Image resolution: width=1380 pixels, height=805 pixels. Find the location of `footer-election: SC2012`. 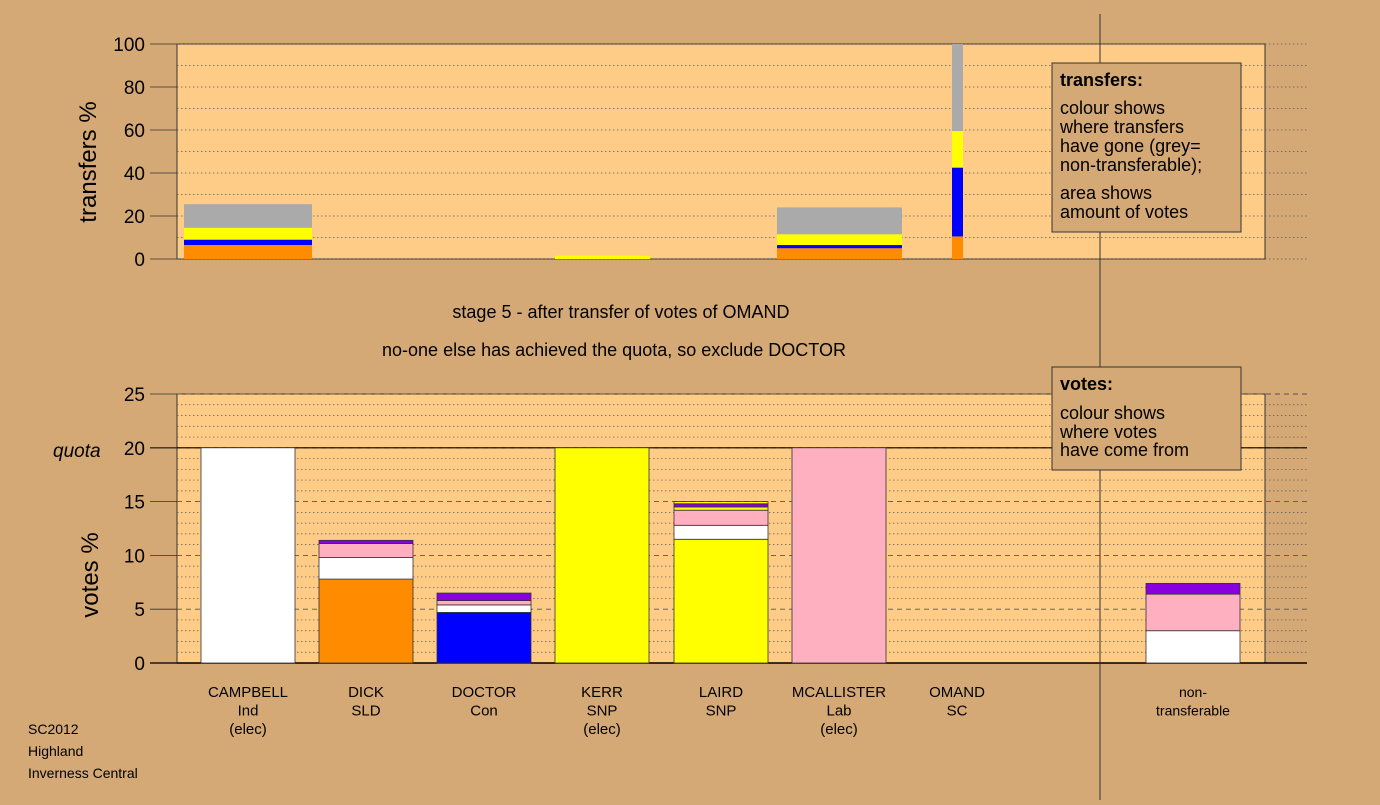

footer-election: SC2012 is located at coordinates (53, 729).